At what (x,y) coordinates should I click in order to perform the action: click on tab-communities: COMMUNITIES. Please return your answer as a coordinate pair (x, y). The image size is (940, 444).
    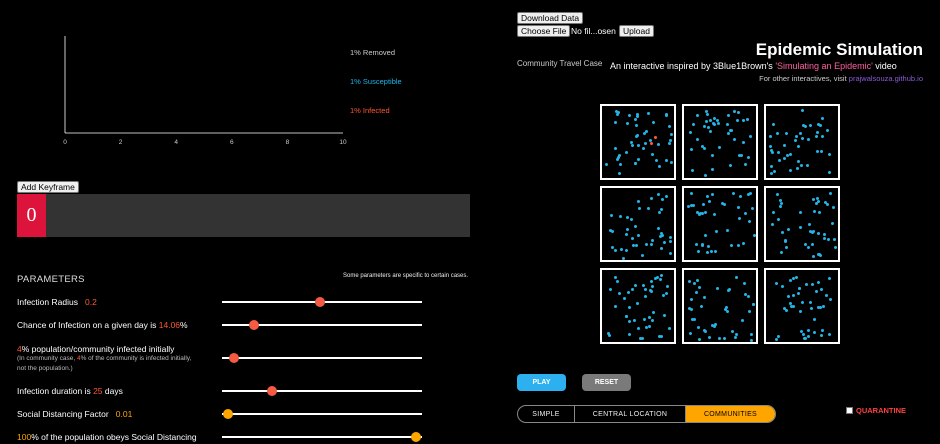
    Looking at the image, I should click on (730, 414).